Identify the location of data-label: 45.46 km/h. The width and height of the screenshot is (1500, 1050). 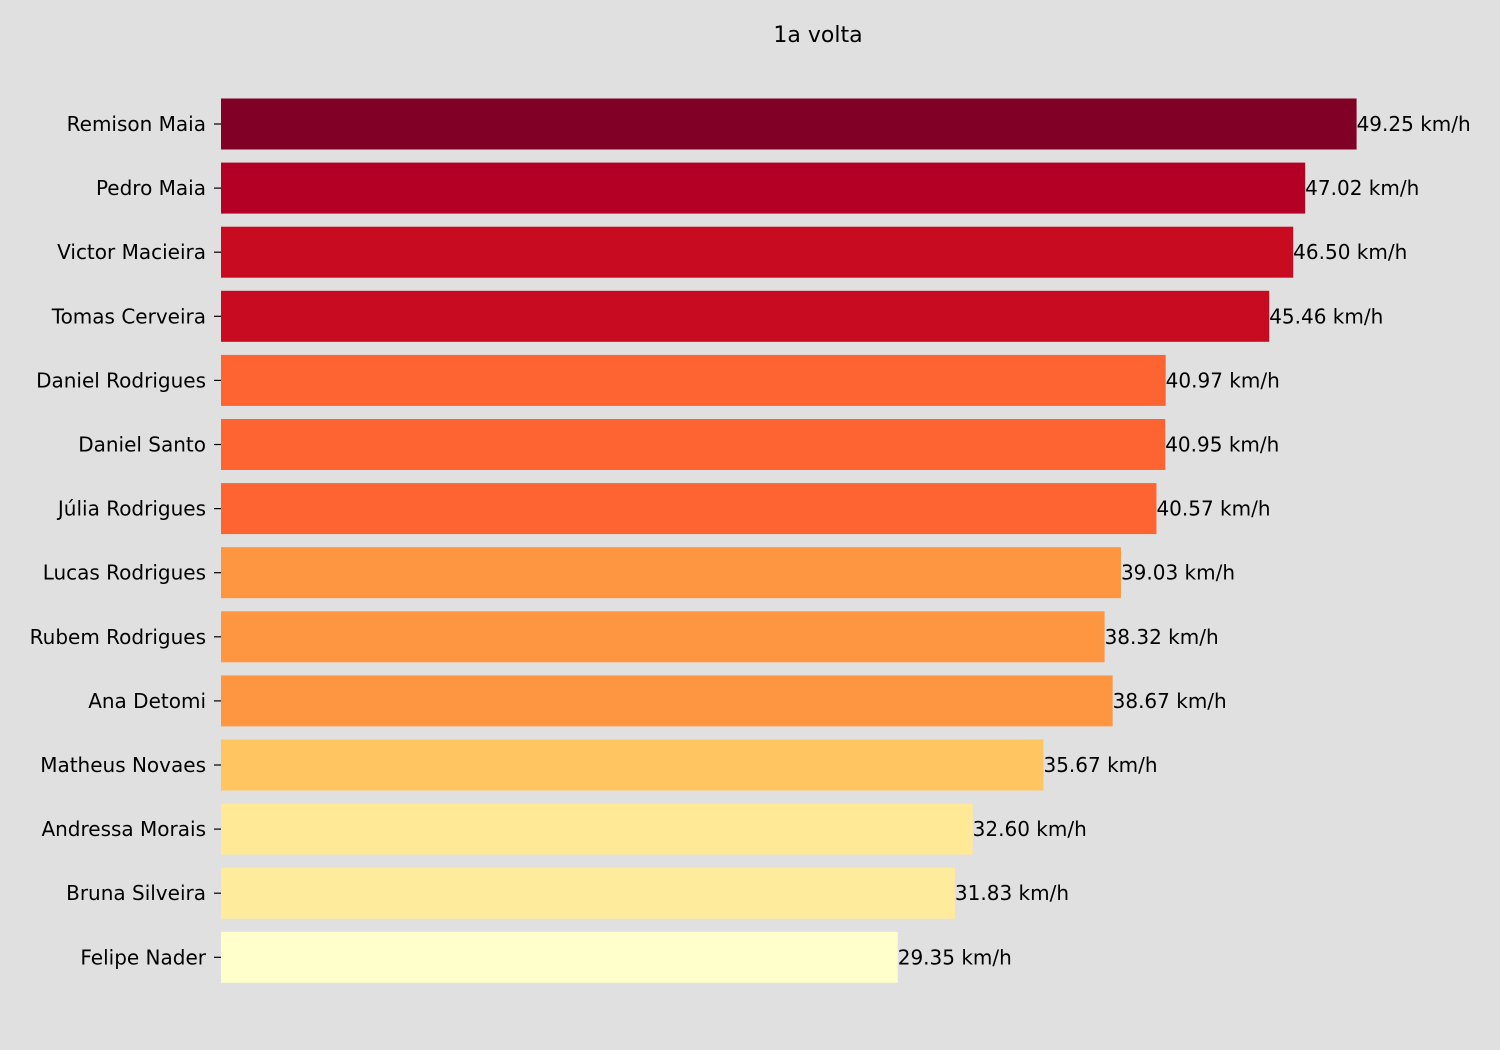
(1326, 316).